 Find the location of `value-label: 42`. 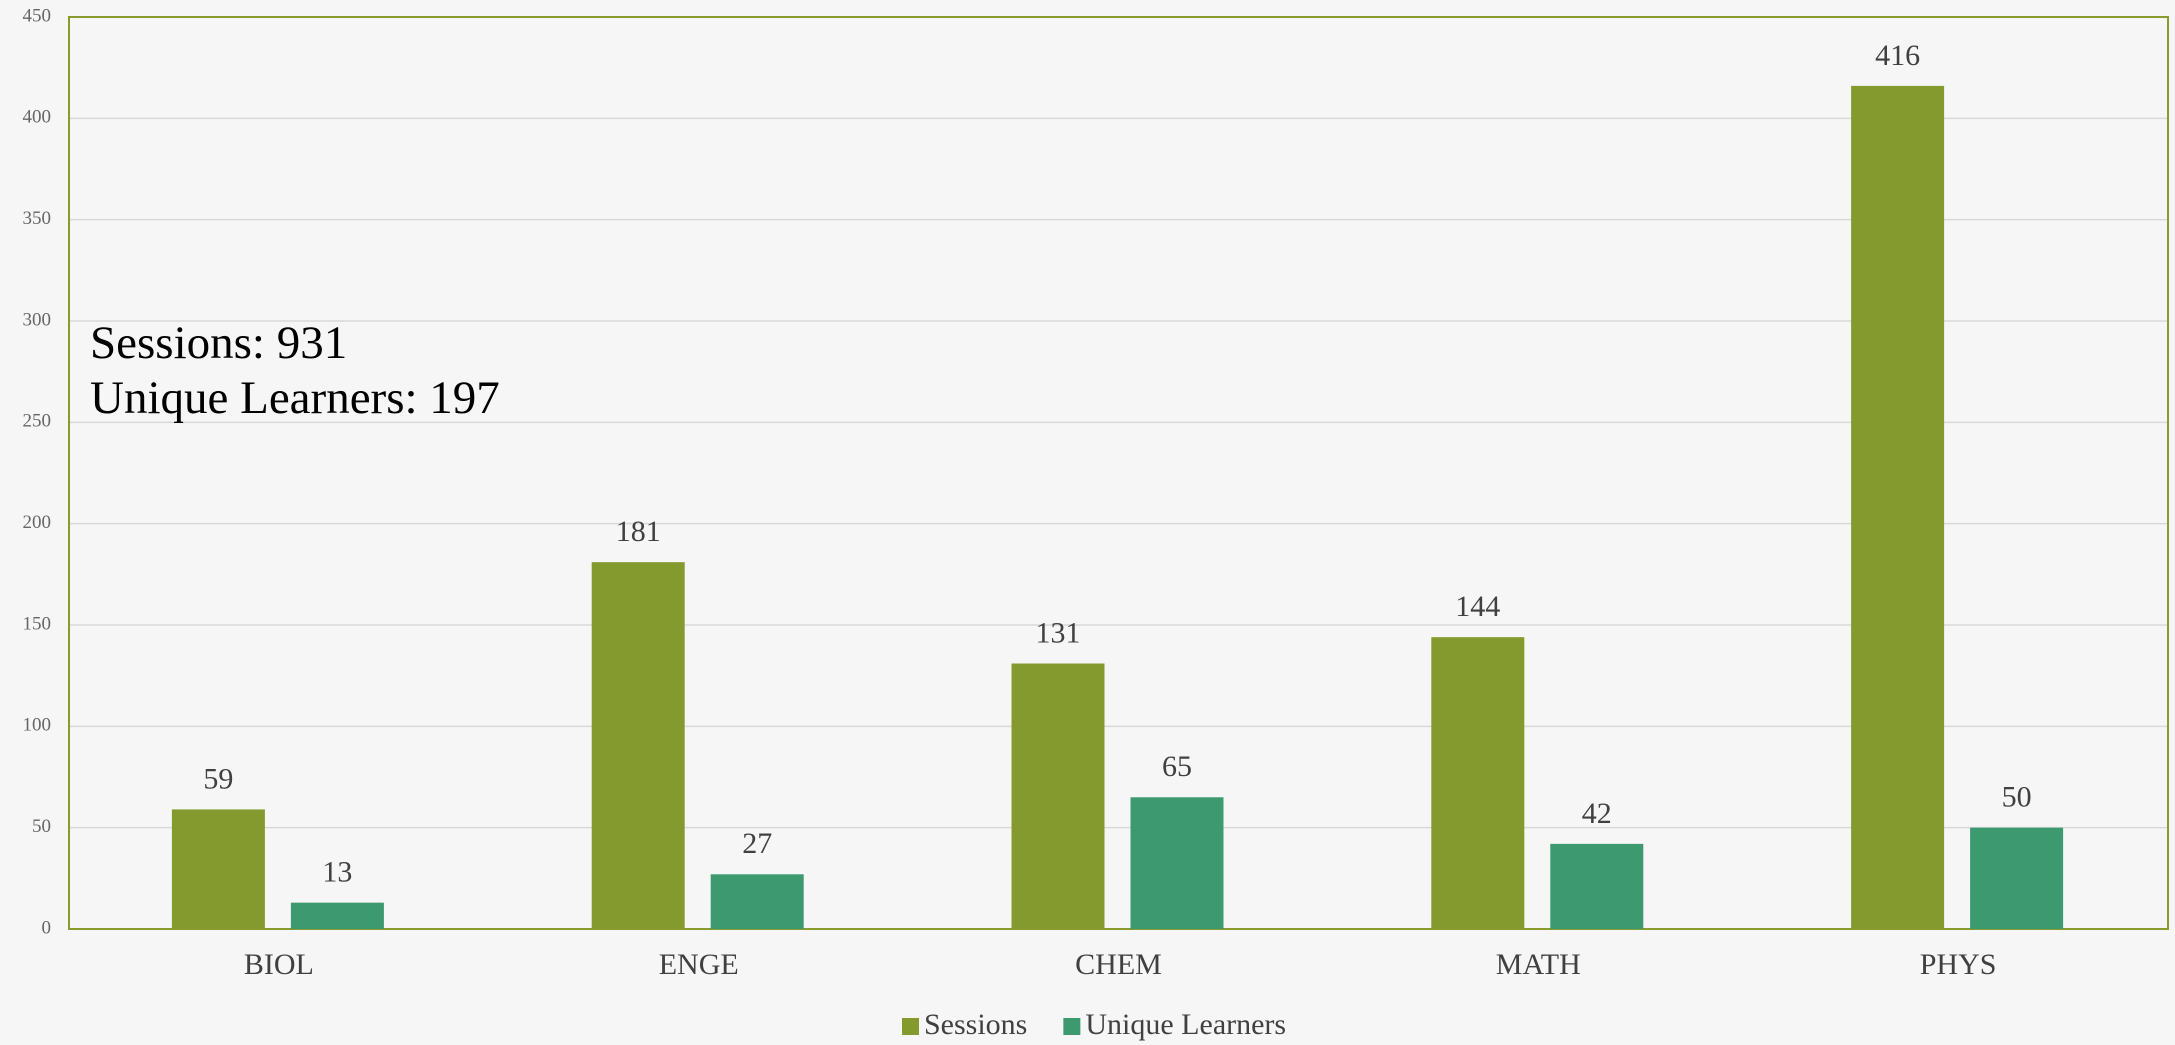

value-label: 42 is located at coordinates (1597, 813).